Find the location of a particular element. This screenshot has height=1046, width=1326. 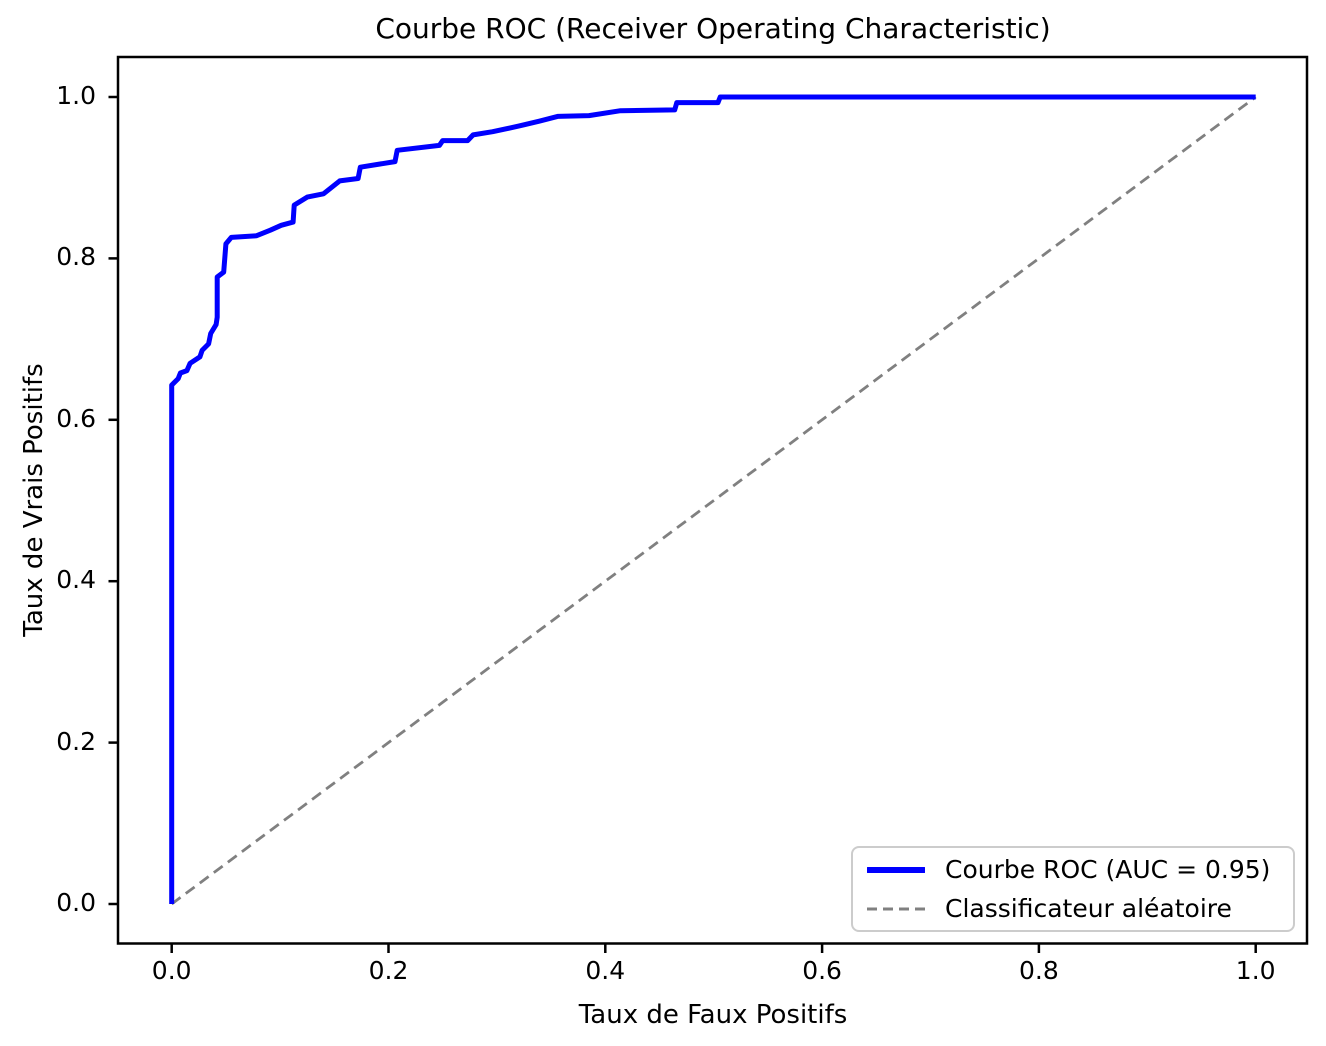

x-axis-label: Taux de Faux Positifs is located at coordinates (713, 1015).